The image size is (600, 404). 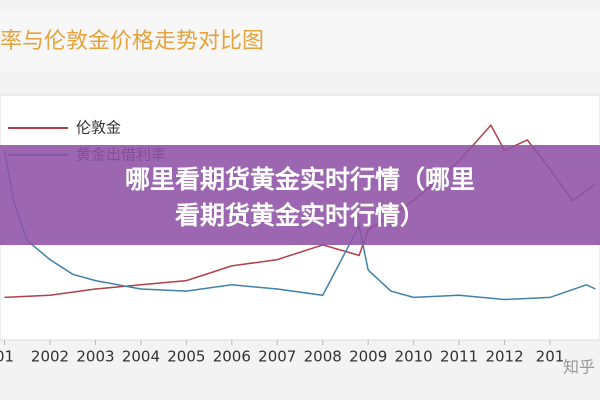 I want to click on x-tick-label: 2003, so click(x=95, y=357).